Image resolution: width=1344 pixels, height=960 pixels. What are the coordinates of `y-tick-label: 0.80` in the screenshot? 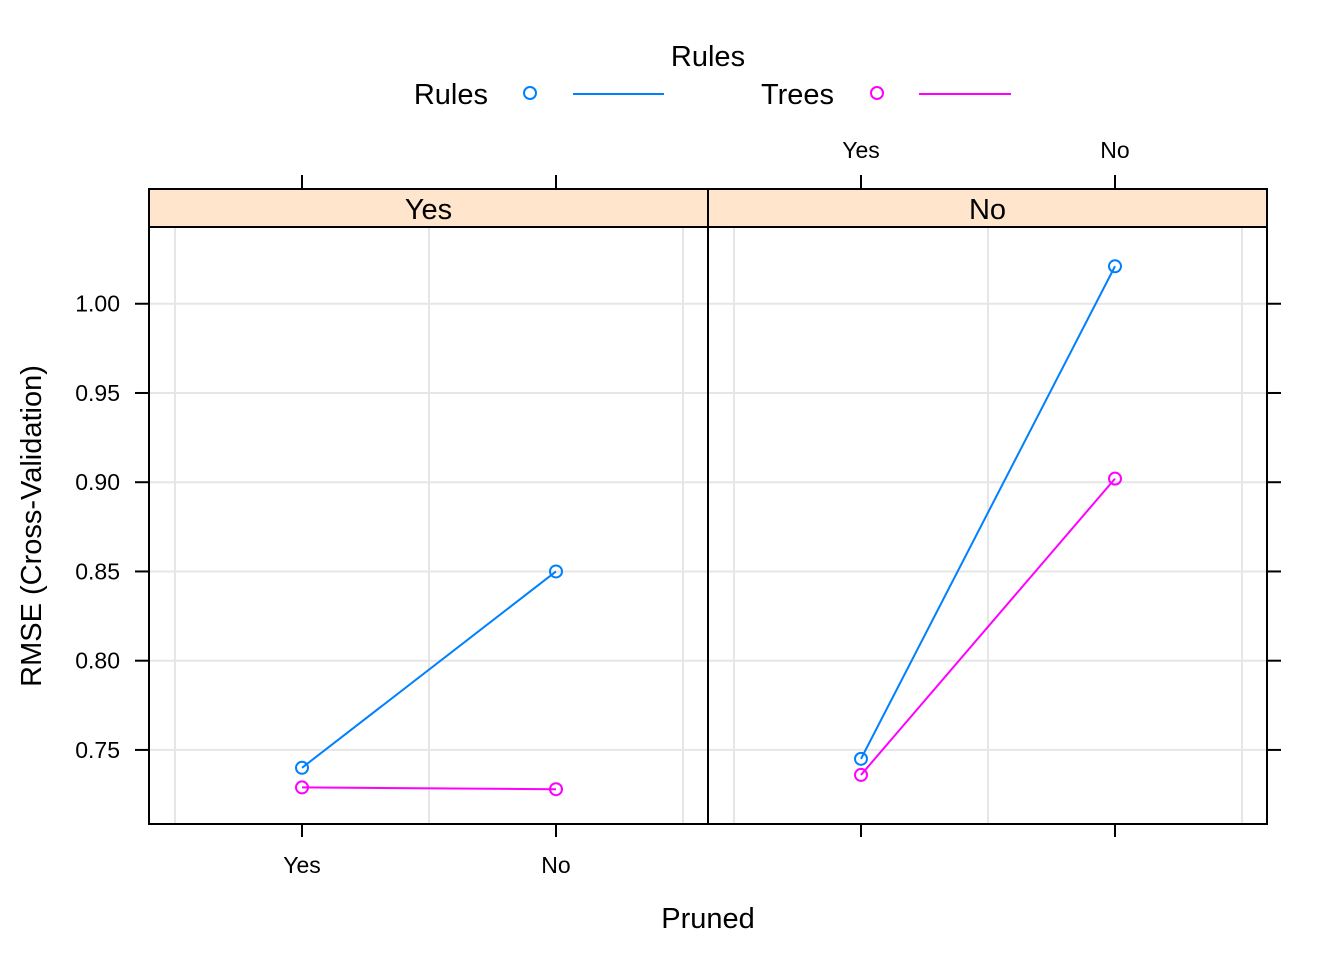 It's located at (97, 661).